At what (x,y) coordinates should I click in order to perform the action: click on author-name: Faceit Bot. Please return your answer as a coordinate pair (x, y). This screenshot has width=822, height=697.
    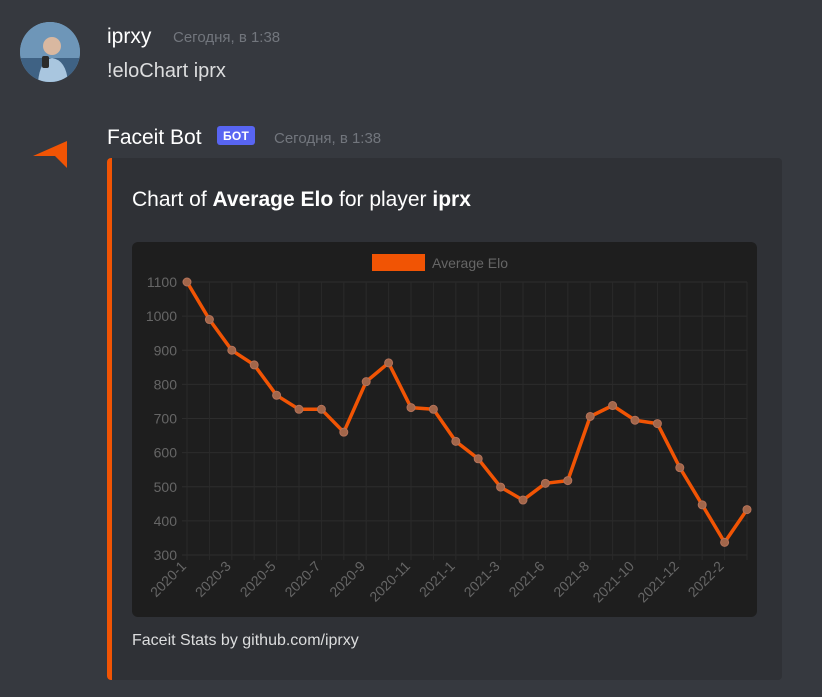
    Looking at the image, I should click on (154, 137).